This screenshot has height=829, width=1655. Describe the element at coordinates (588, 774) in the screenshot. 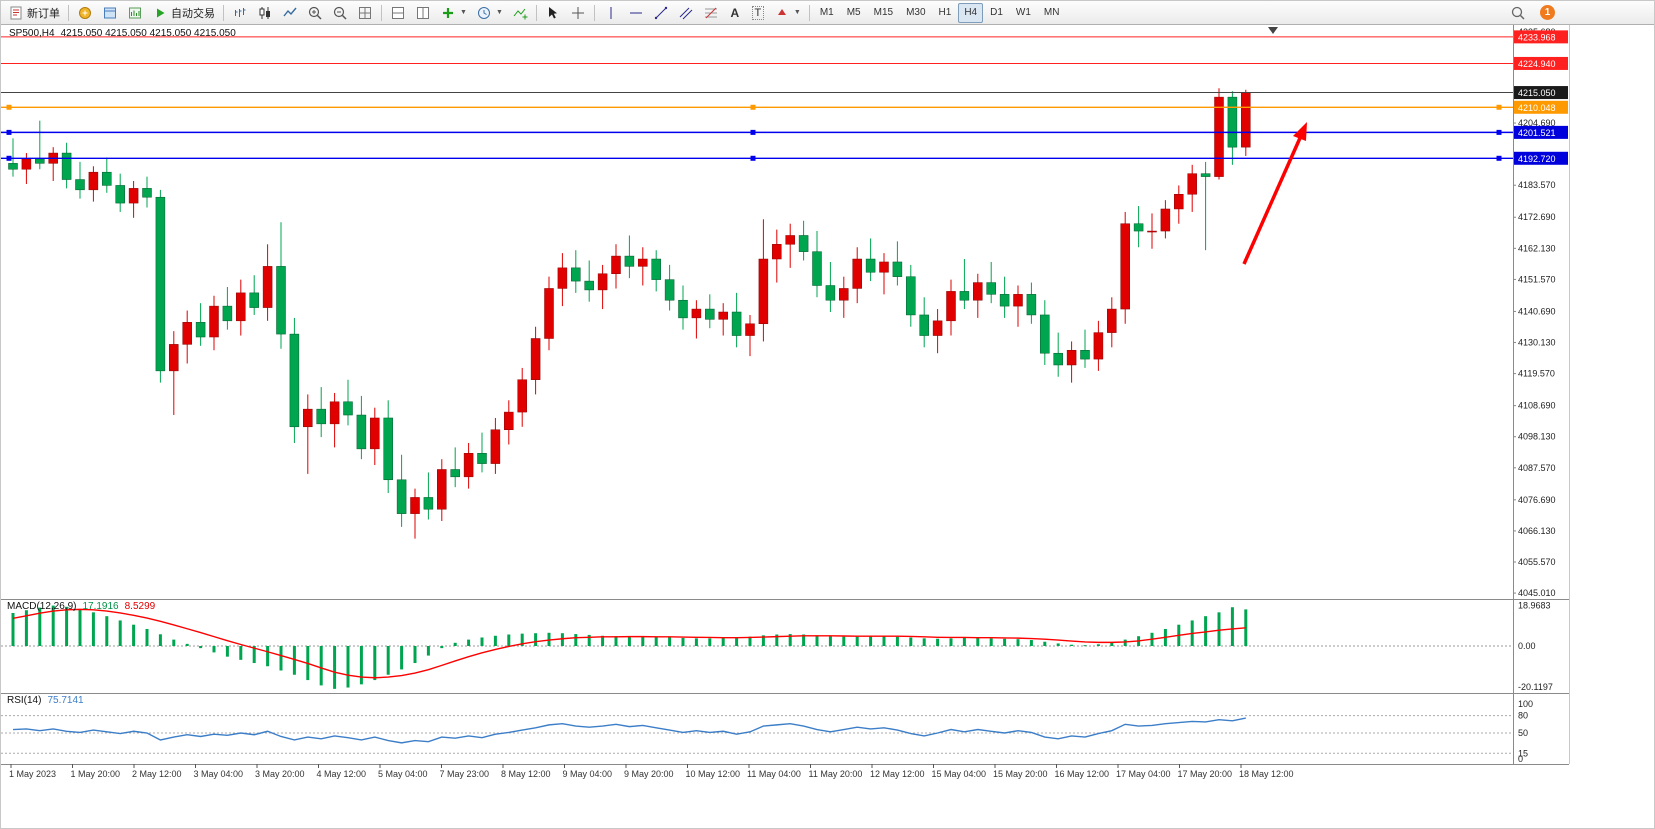

I see `time-label: 9 May 04:00` at that location.